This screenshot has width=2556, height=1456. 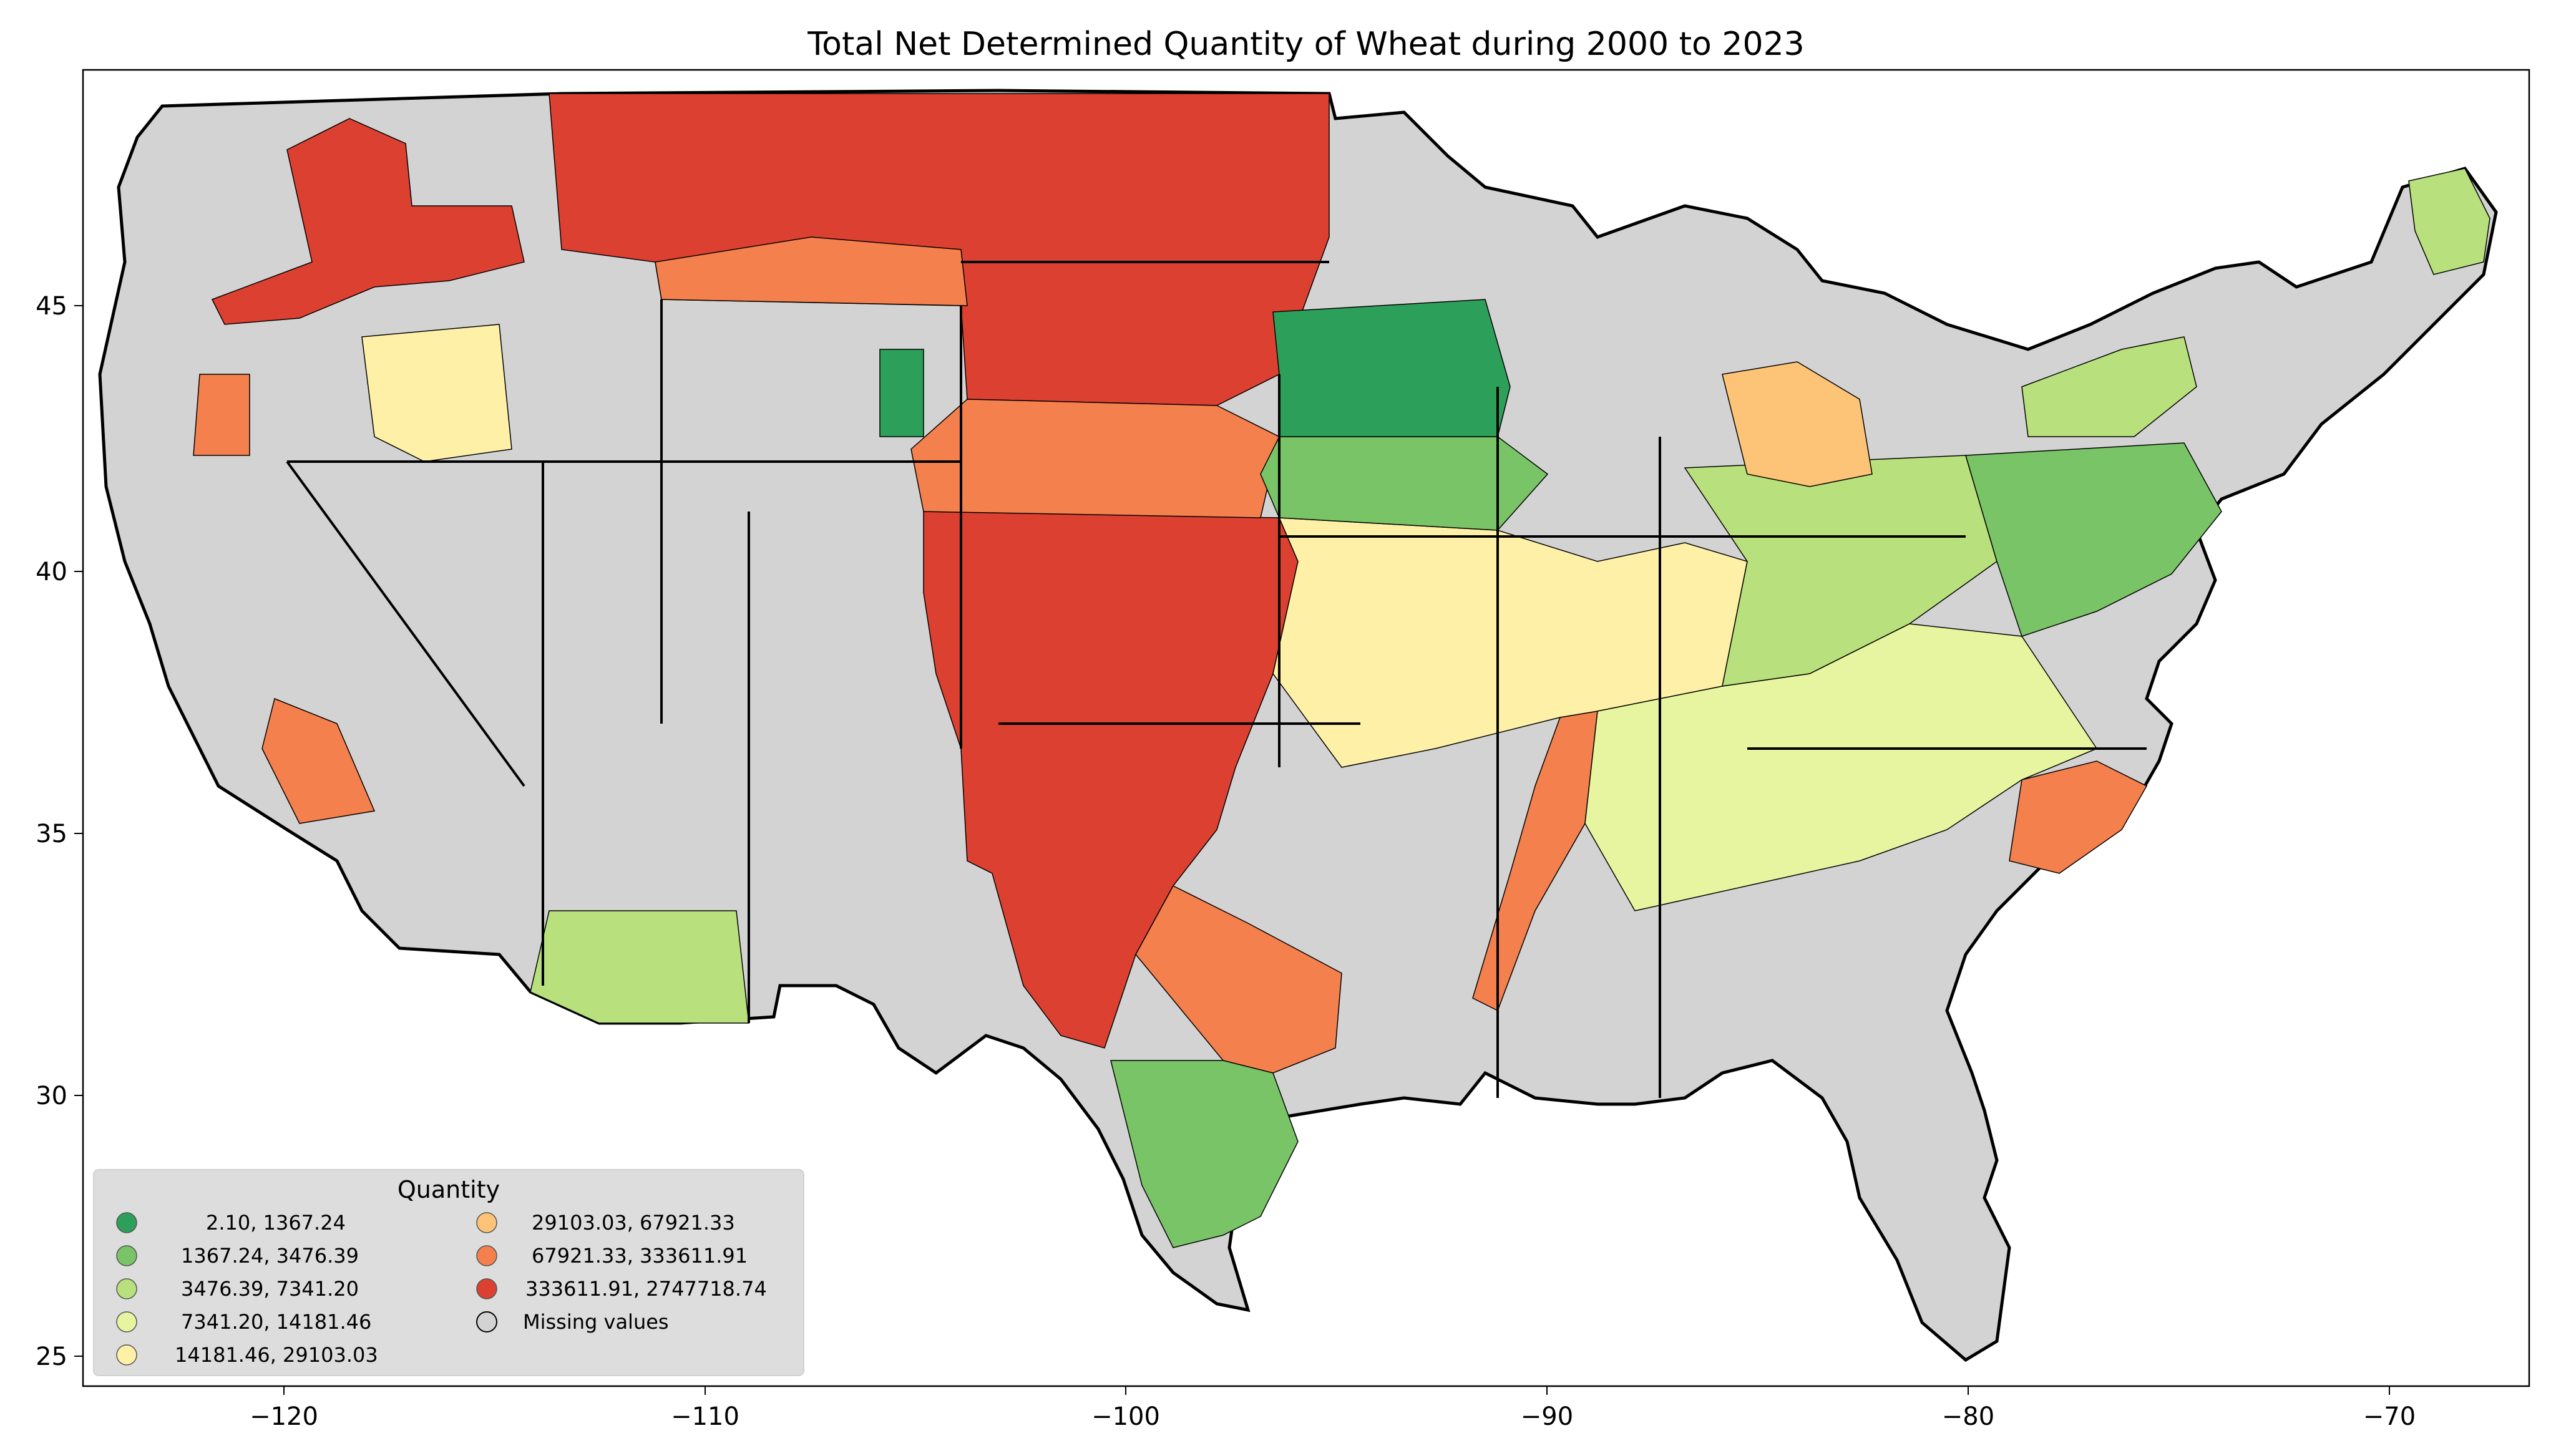 I want to click on legend-label: 29103.03, 67921.33, so click(x=633, y=1223).